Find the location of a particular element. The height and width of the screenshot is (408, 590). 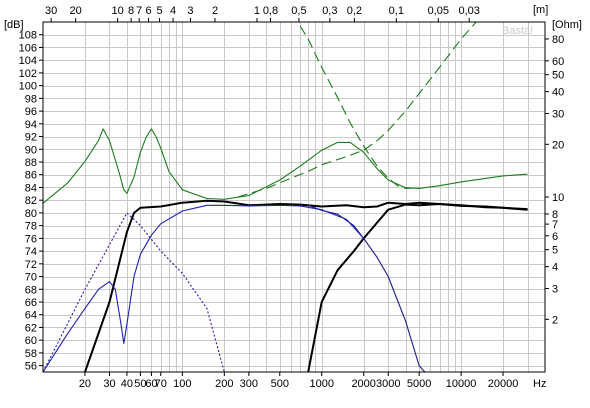

left-tick-label: 76 is located at coordinates (31, 239).